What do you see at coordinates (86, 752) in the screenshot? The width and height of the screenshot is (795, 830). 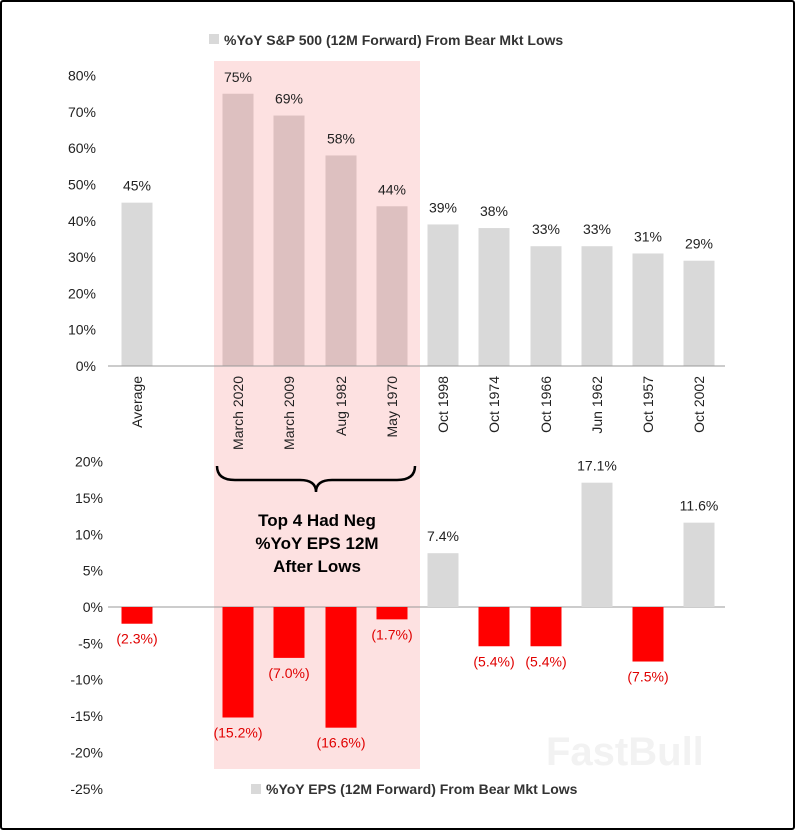 I see `bottom-ytick-label: -20%` at bounding box center [86, 752].